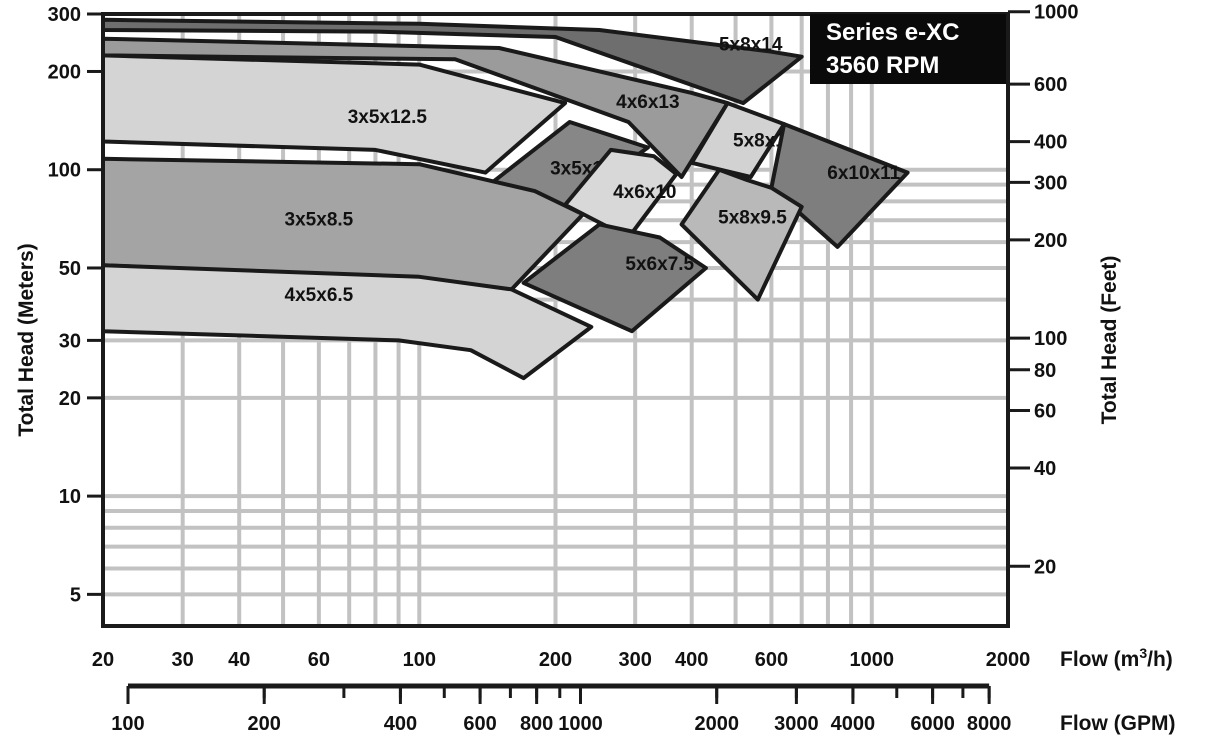 The height and width of the screenshot is (738, 1206). Describe the element at coordinates (1117, 723) in the screenshot. I see `x2-axis-title: Flow (GPM)` at that location.